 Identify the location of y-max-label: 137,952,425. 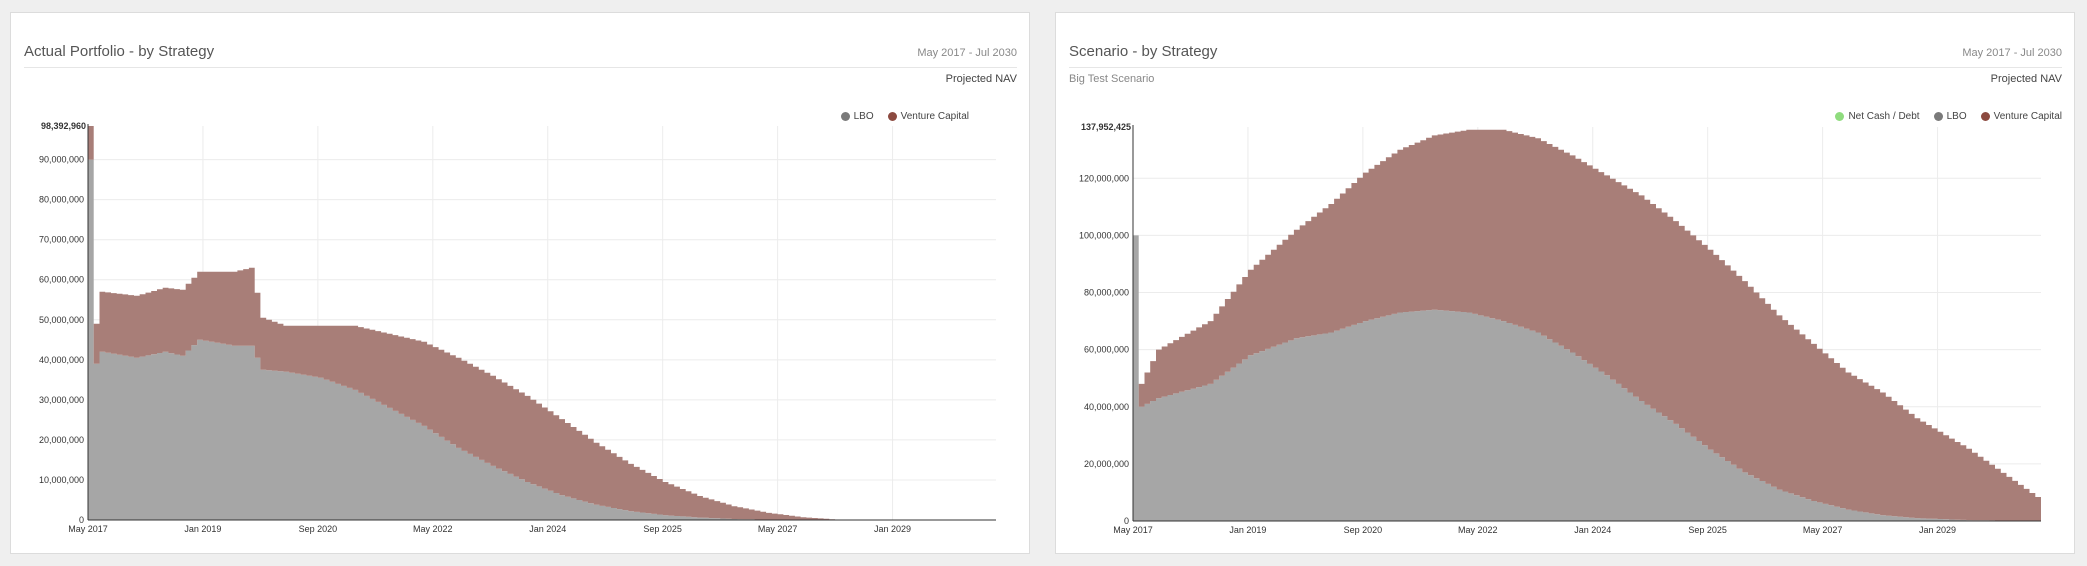
(1106, 127).